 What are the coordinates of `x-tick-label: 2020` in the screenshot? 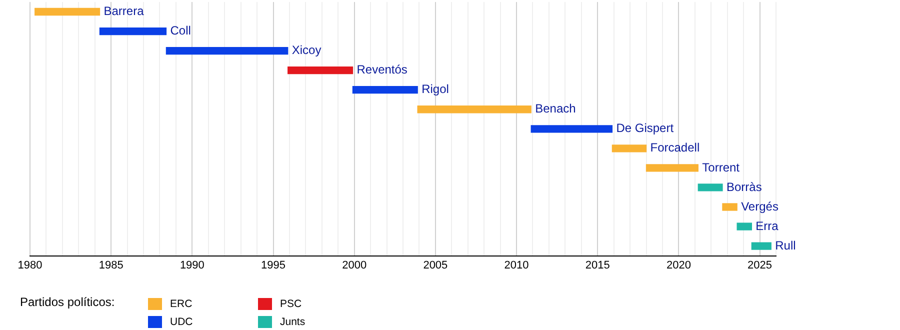 It's located at (678, 265).